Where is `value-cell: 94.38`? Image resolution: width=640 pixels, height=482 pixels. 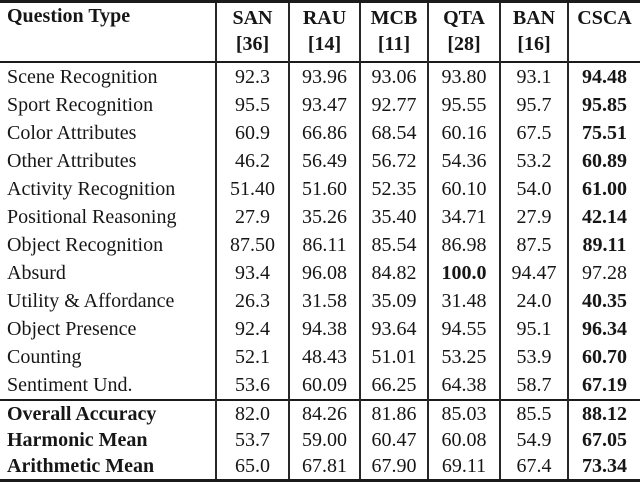
value-cell: 94.38 is located at coordinates (324, 329).